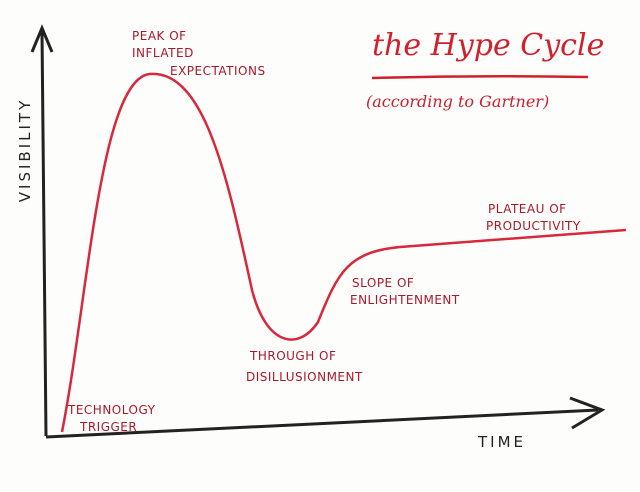 Image resolution: width=640 pixels, height=492 pixels. I want to click on y-axis-label: VISIBILITY, so click(25, 150).